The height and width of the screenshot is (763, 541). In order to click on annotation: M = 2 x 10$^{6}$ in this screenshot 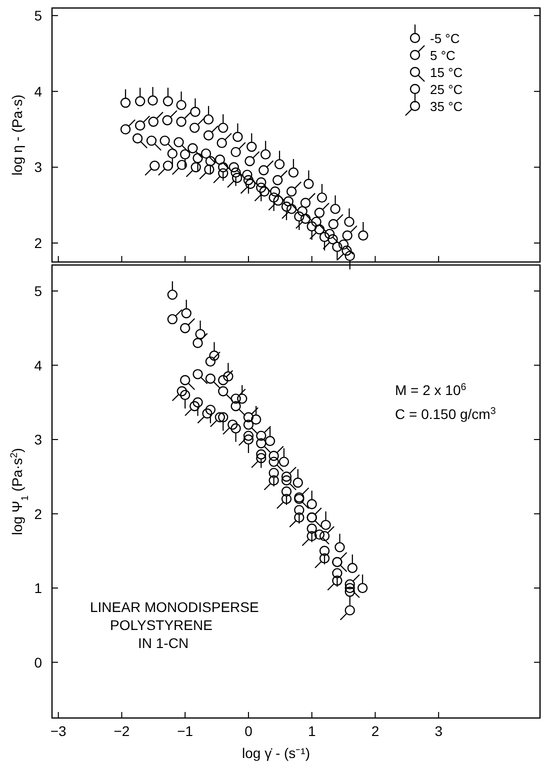, I will do `click(431, 390)`.